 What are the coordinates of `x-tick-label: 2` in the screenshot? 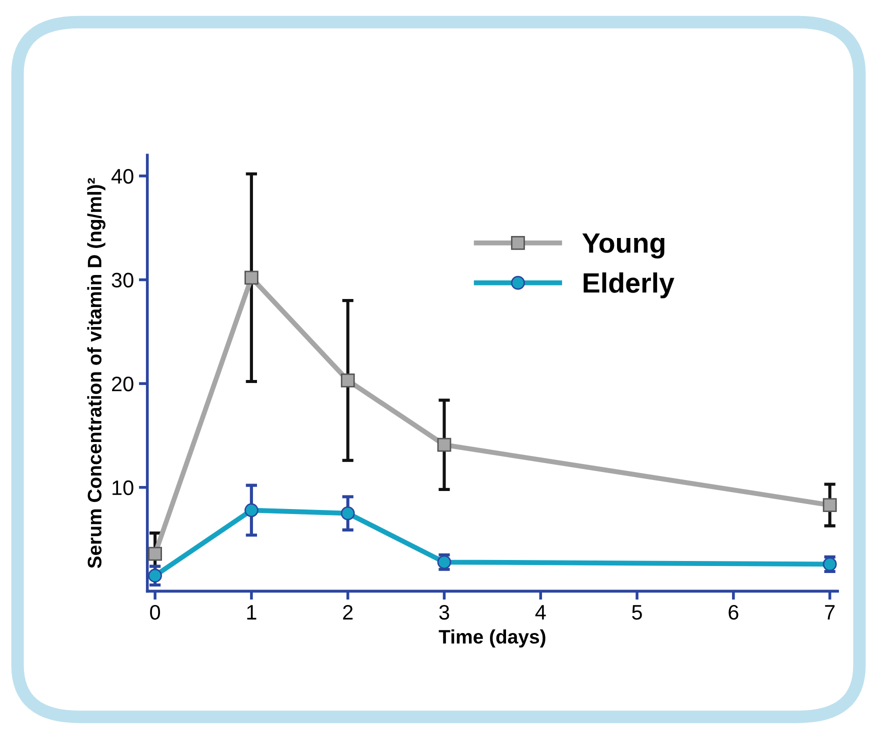 It's located at (348, 612).